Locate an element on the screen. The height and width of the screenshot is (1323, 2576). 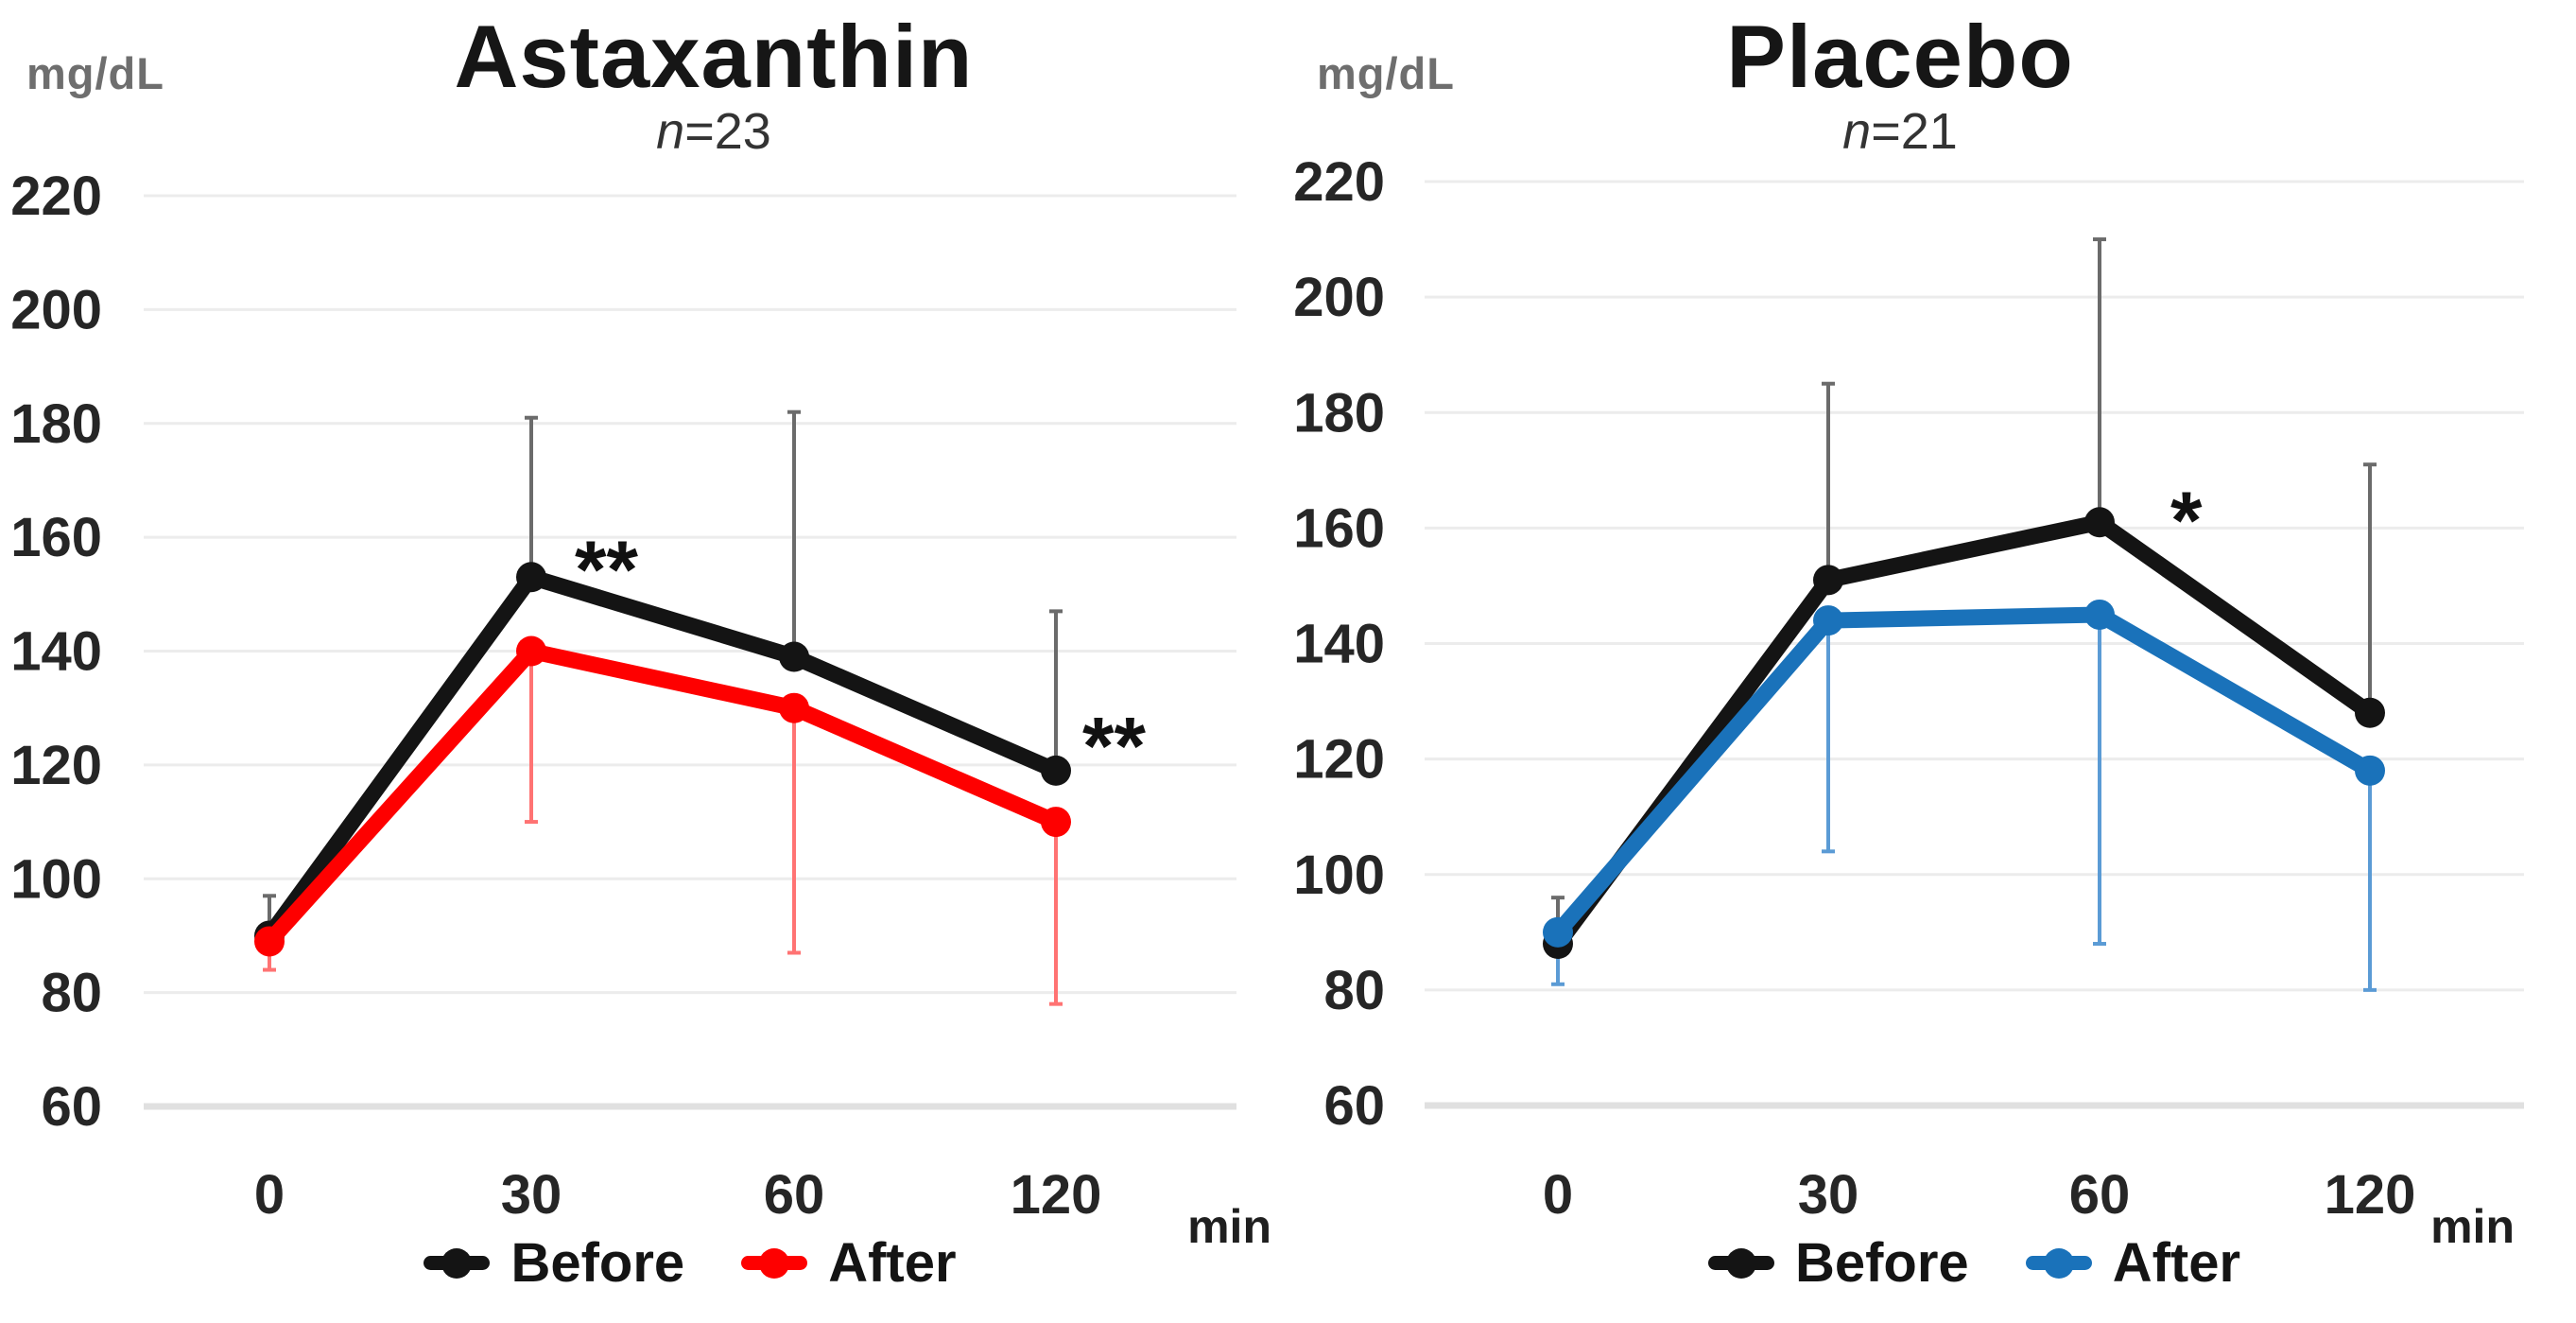
sample-size-label: n=21 is located at coordinates (1900, 131).